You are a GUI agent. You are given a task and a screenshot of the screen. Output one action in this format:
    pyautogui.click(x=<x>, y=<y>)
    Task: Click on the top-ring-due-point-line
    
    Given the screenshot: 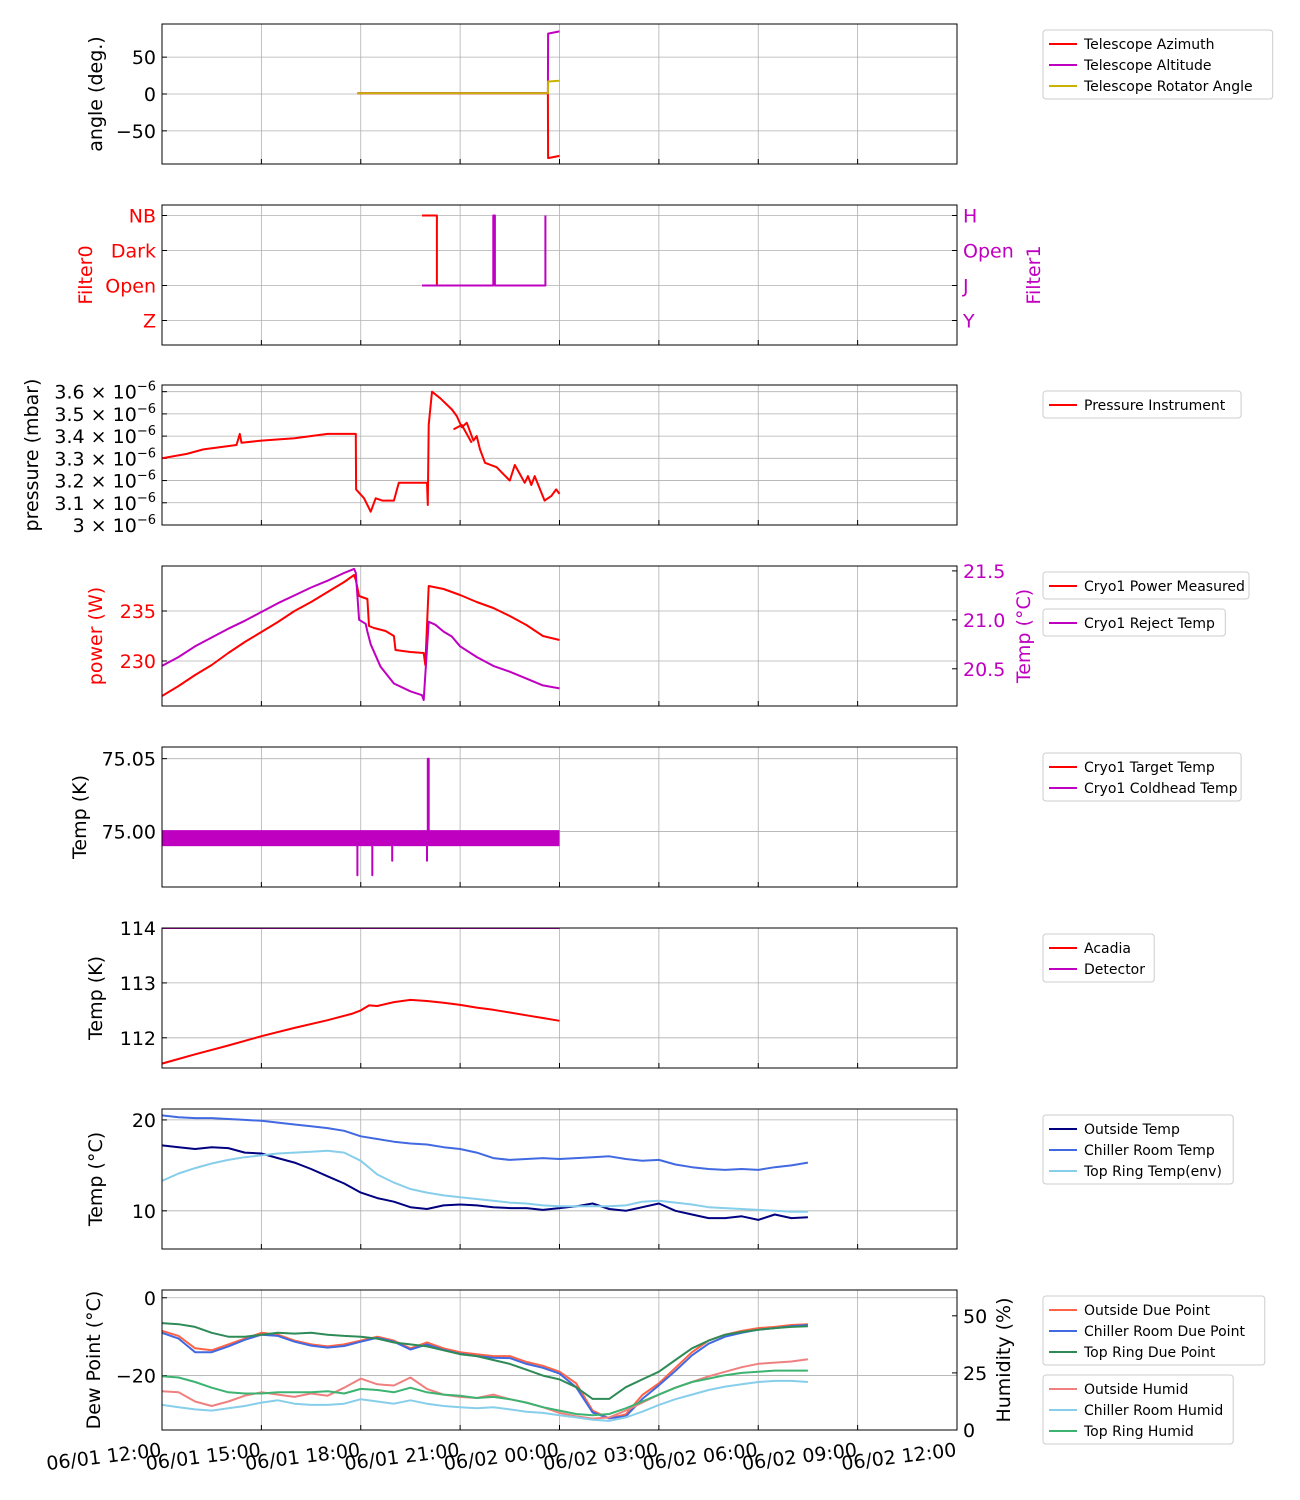 What is the action you would take?
    pyautogui.click(x=485, y=1361)
    